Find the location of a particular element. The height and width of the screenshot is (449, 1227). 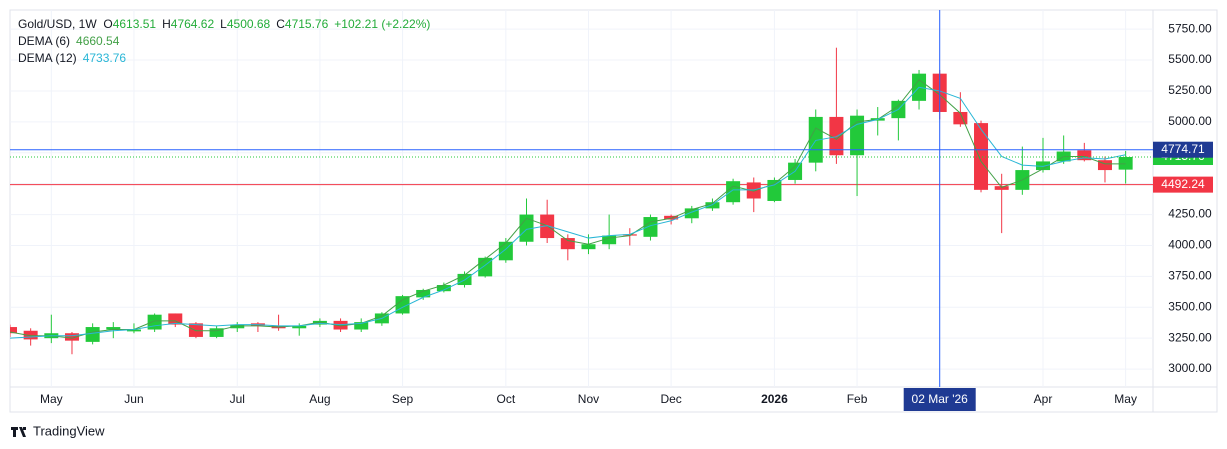

legend-value: 4660.54 is located at coordinates (98, 41).